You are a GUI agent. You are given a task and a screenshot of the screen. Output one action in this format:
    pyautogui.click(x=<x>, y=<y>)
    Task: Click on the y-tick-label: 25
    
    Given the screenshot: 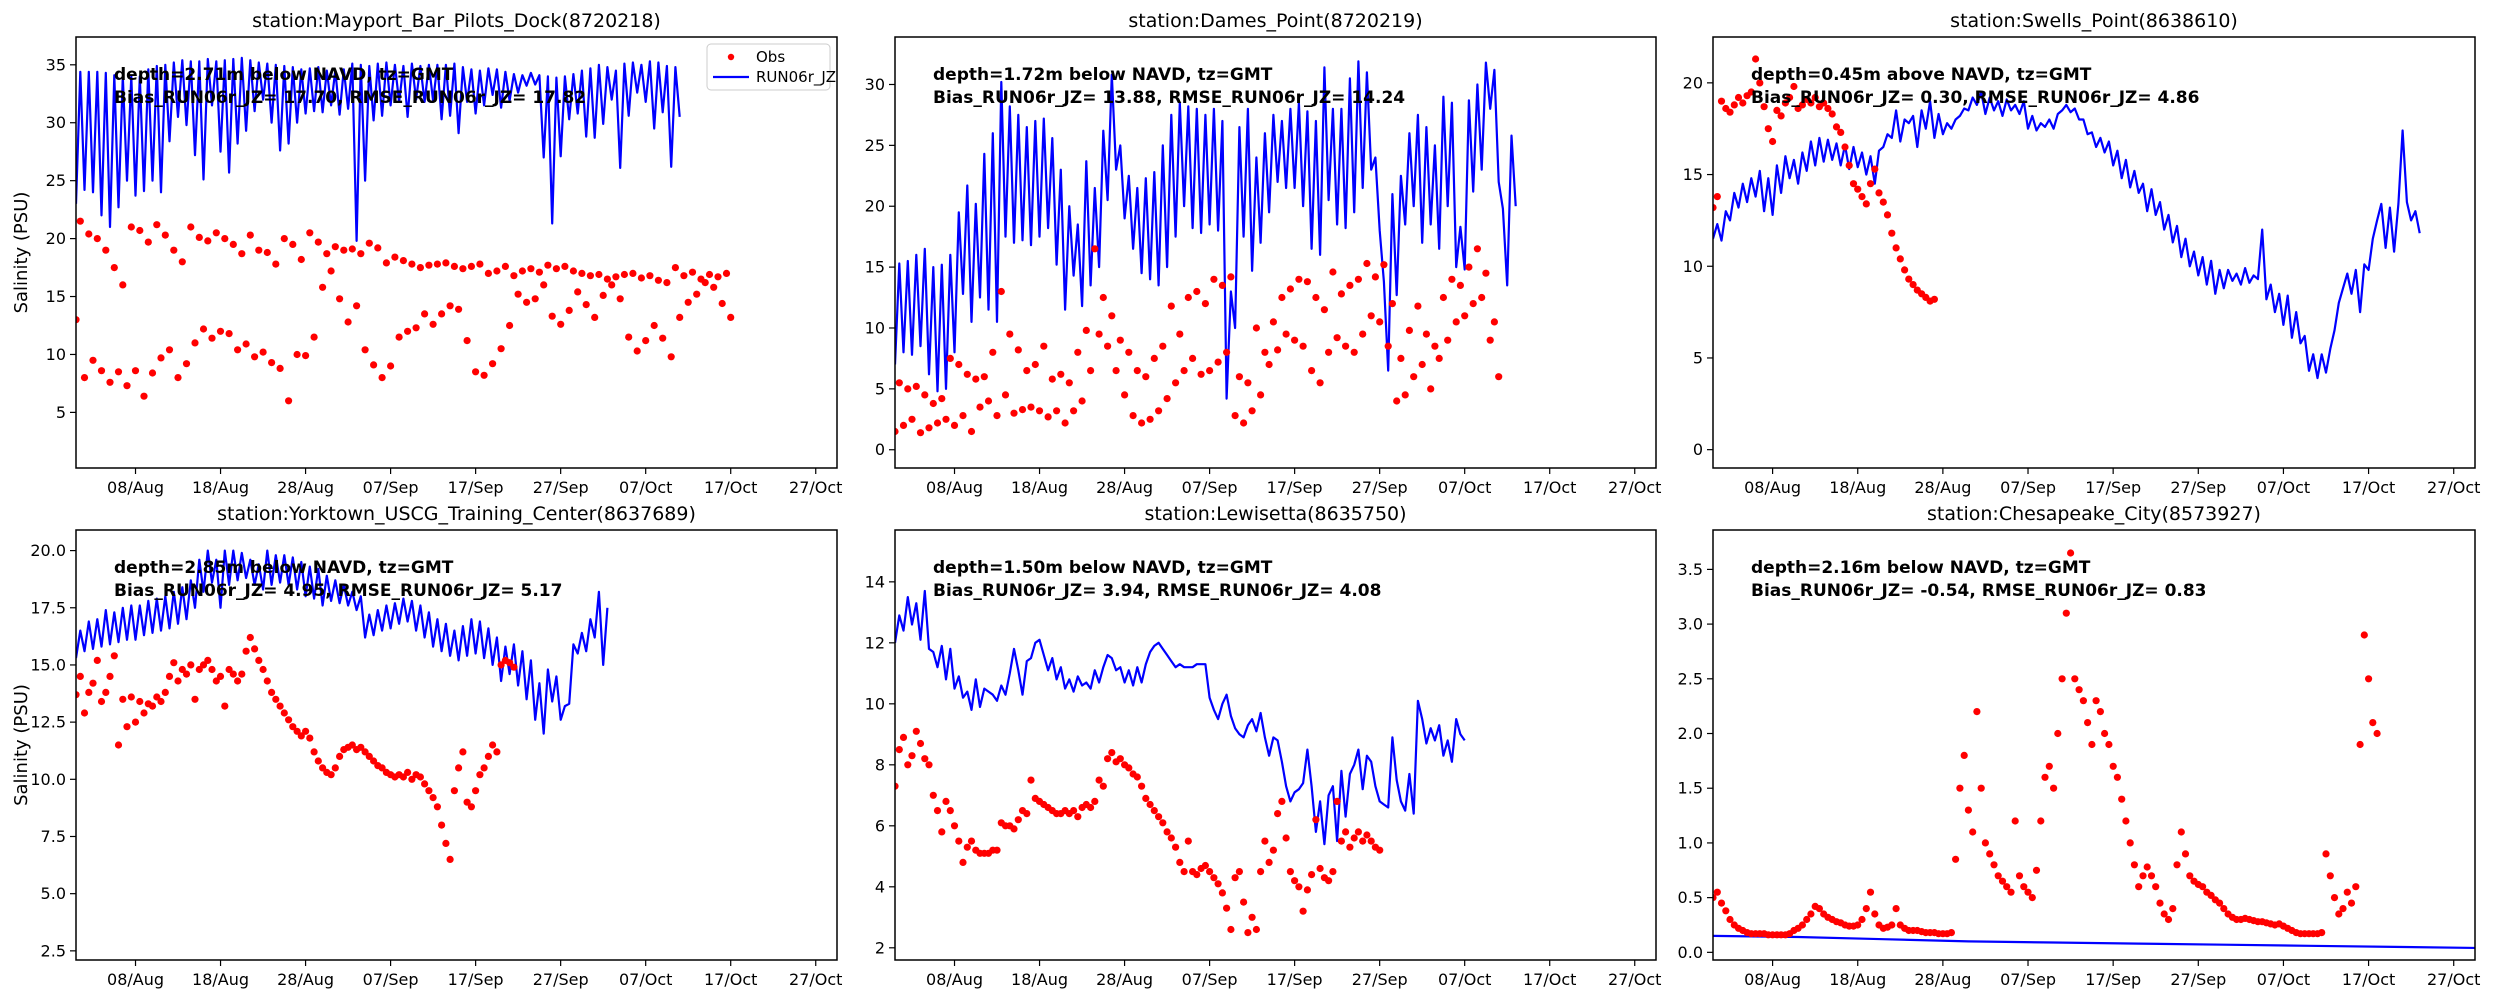 What is the action you would take?
    pyautogui.click(x=56, y=180)
    